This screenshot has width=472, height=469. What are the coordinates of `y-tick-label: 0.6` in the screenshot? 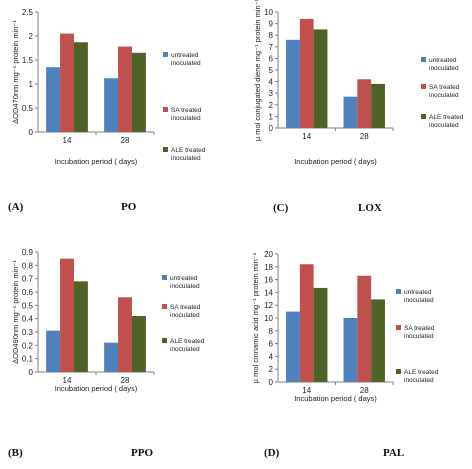 It's located at (28, 292).